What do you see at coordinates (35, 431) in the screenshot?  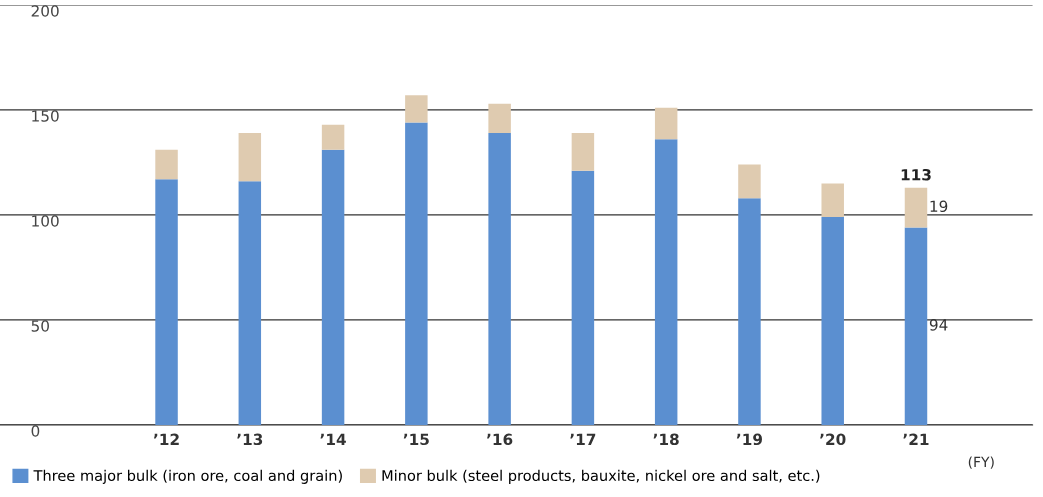 I see `y-tick-label: 0` at bounding box center [35, 431].